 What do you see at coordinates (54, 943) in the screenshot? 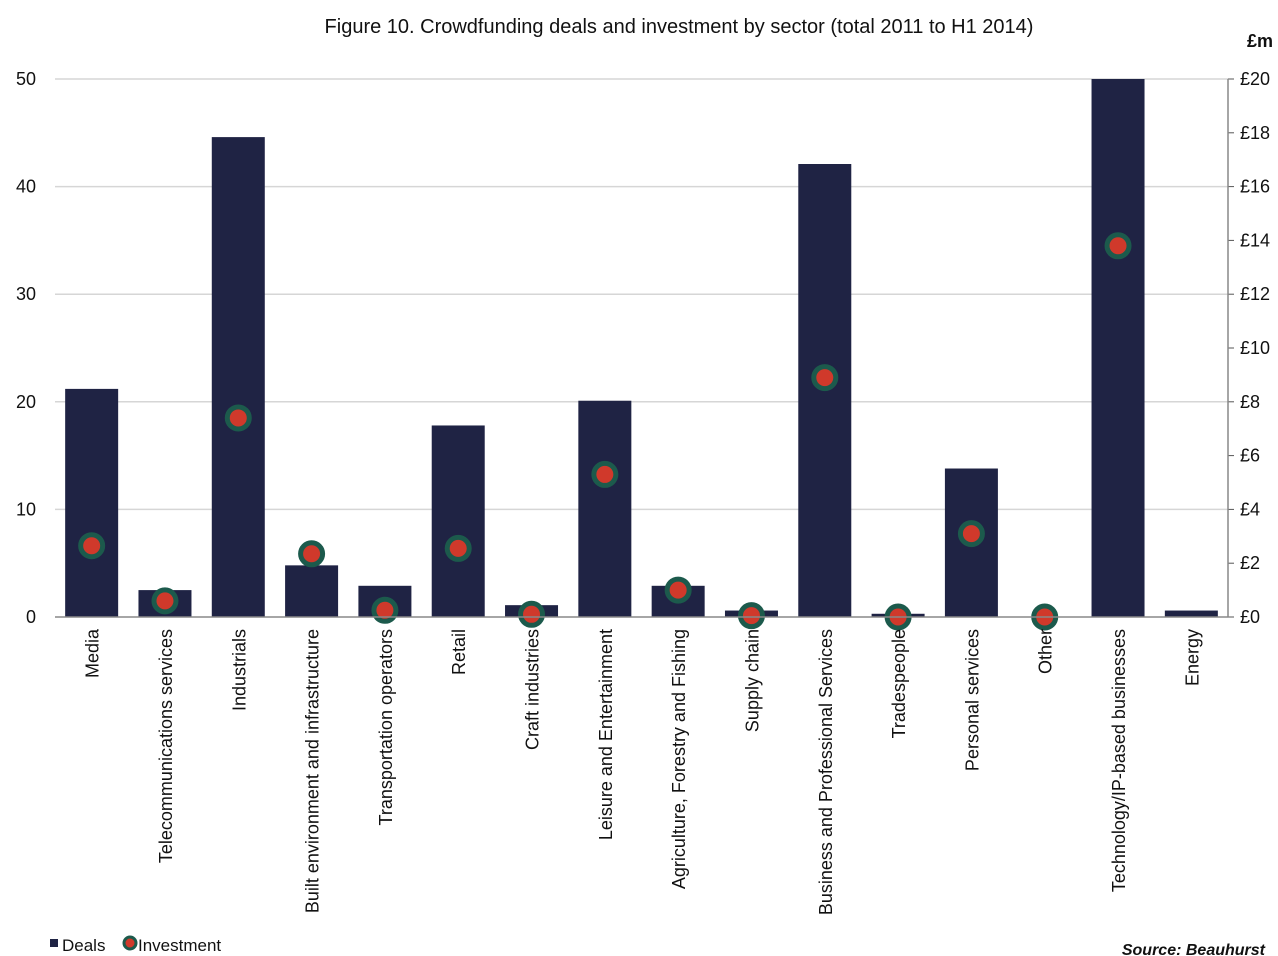
I see `legend-deals-swatch` at bounding box center [54, 943].